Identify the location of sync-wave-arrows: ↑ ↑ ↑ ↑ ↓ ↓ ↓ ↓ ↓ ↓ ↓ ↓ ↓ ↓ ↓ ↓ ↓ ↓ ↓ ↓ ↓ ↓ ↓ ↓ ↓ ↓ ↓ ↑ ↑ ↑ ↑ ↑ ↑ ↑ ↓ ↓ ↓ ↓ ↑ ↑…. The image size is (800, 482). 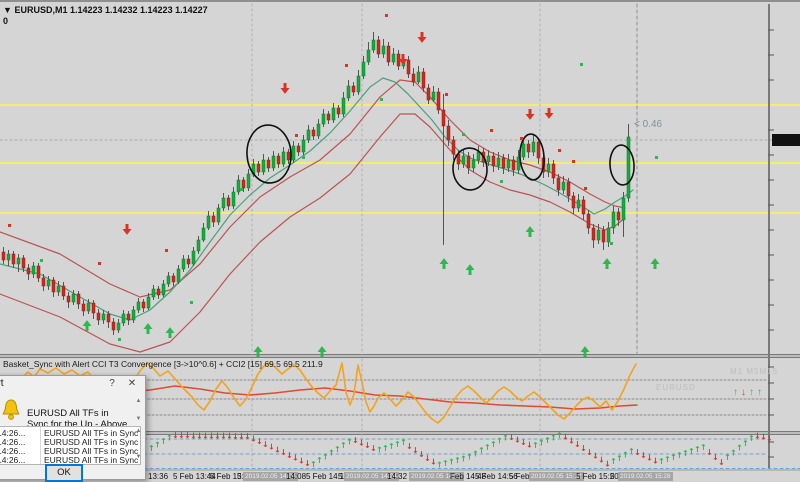
(460, 450).